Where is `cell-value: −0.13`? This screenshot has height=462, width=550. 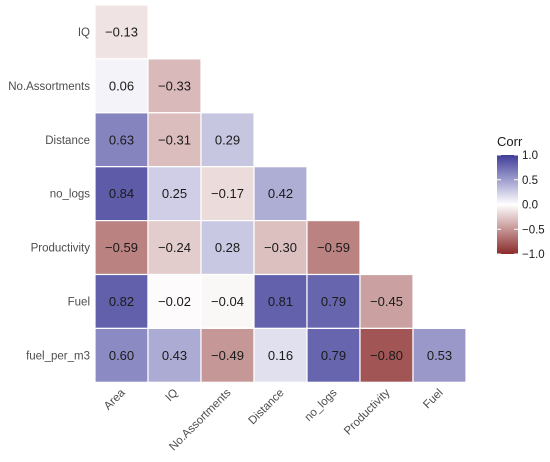
cell-value: −0.13 is located at coordinates (121, 31).